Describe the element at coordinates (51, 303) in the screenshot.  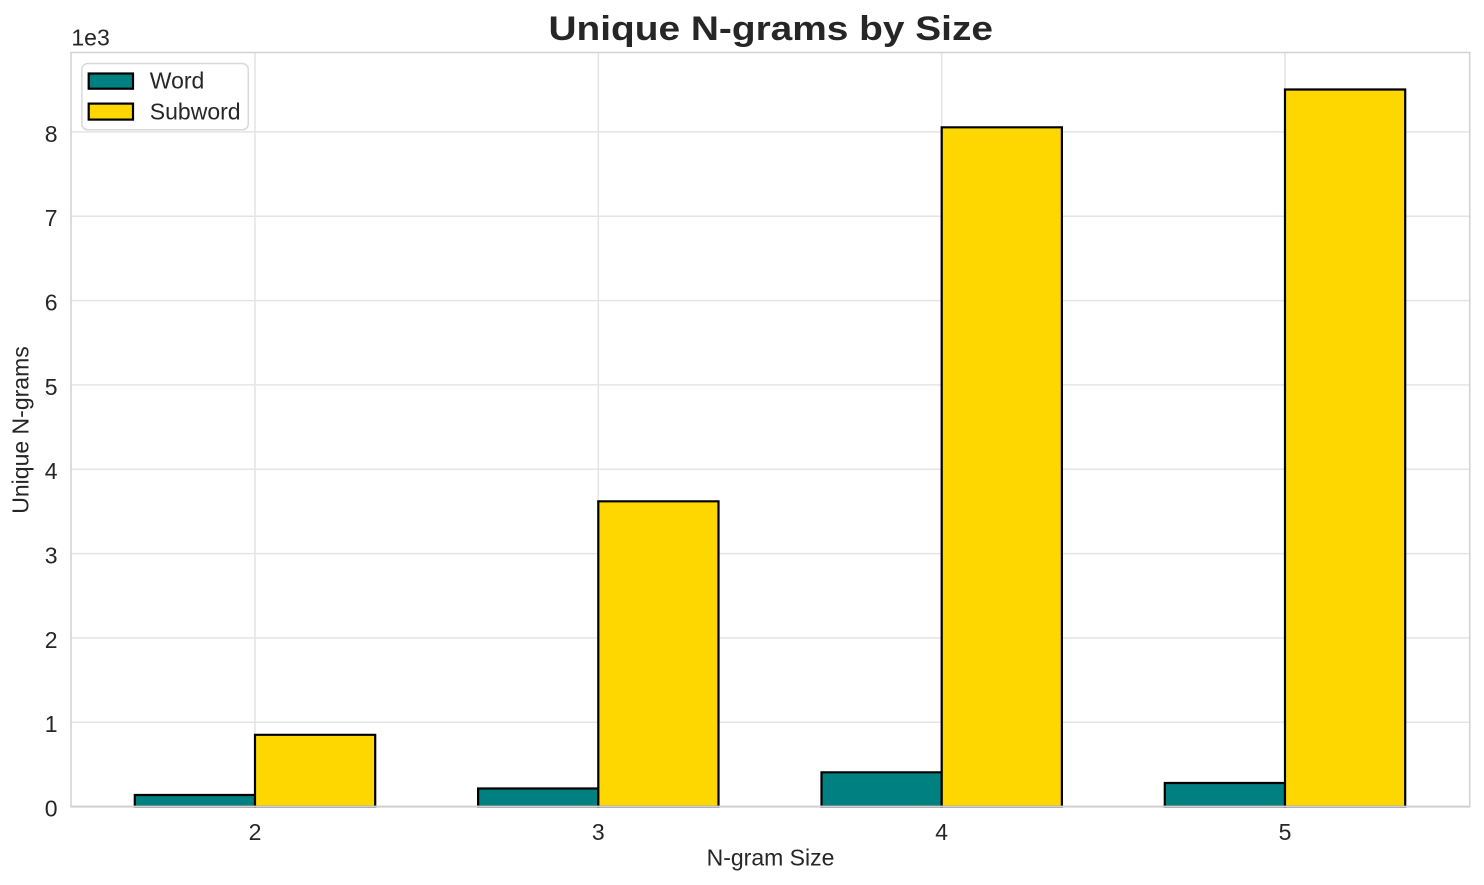
I see `svg-text: 6` at that location.